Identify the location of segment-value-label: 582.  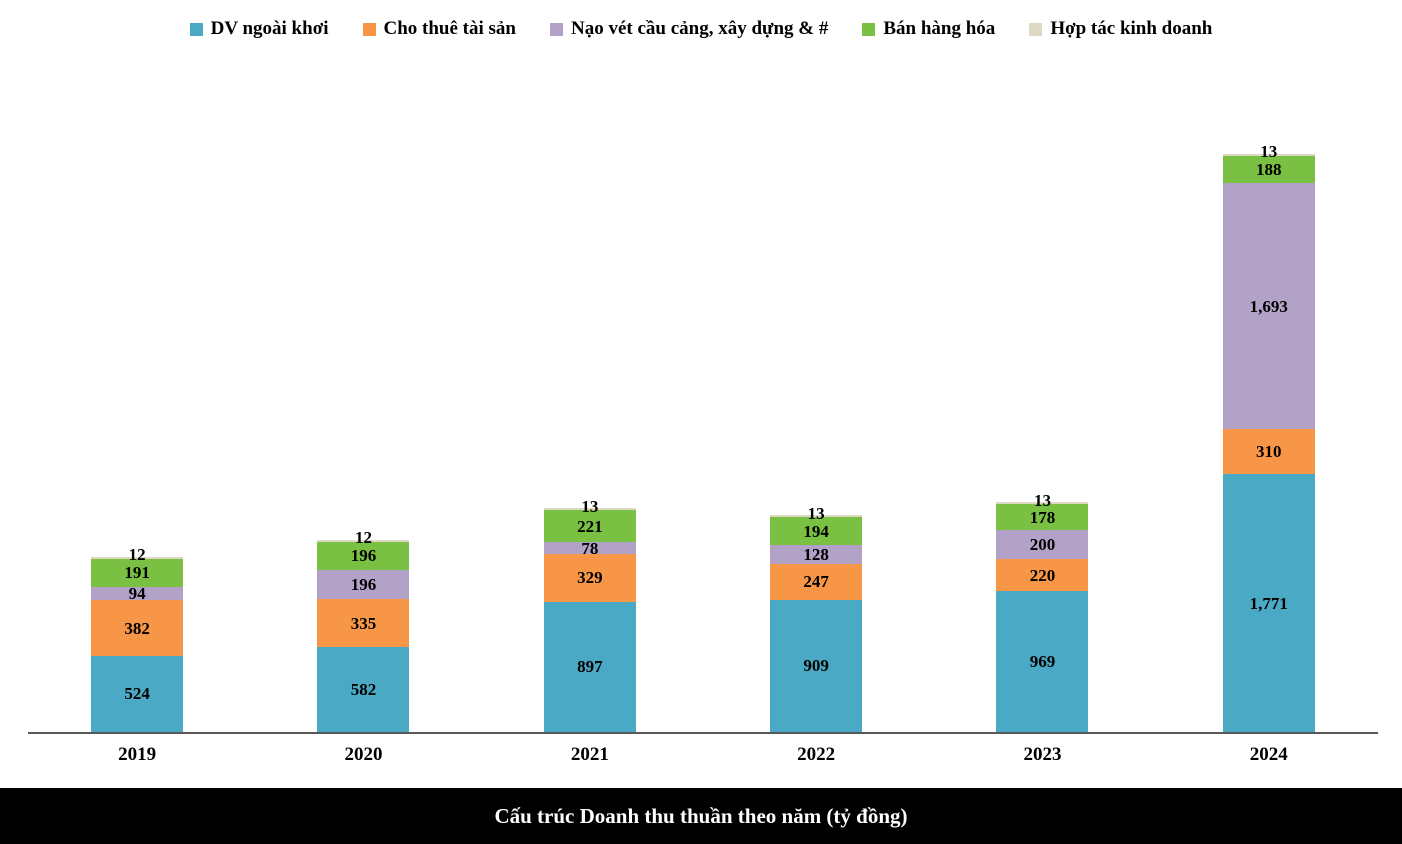
(363, 690).